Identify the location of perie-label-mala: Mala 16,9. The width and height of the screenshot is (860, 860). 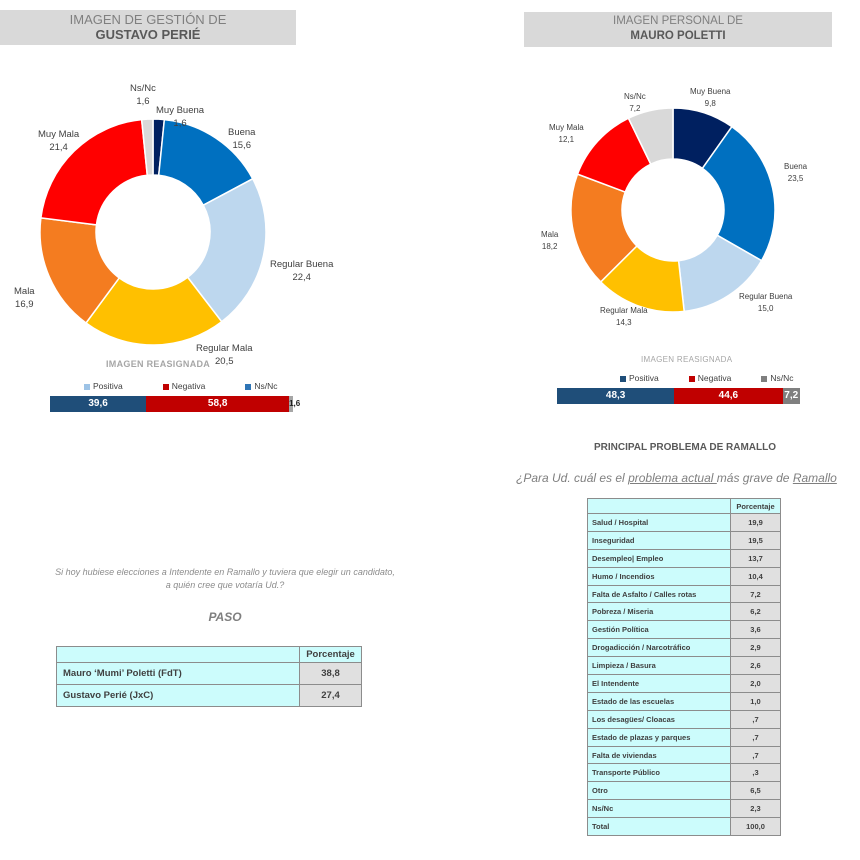
(24, 298).